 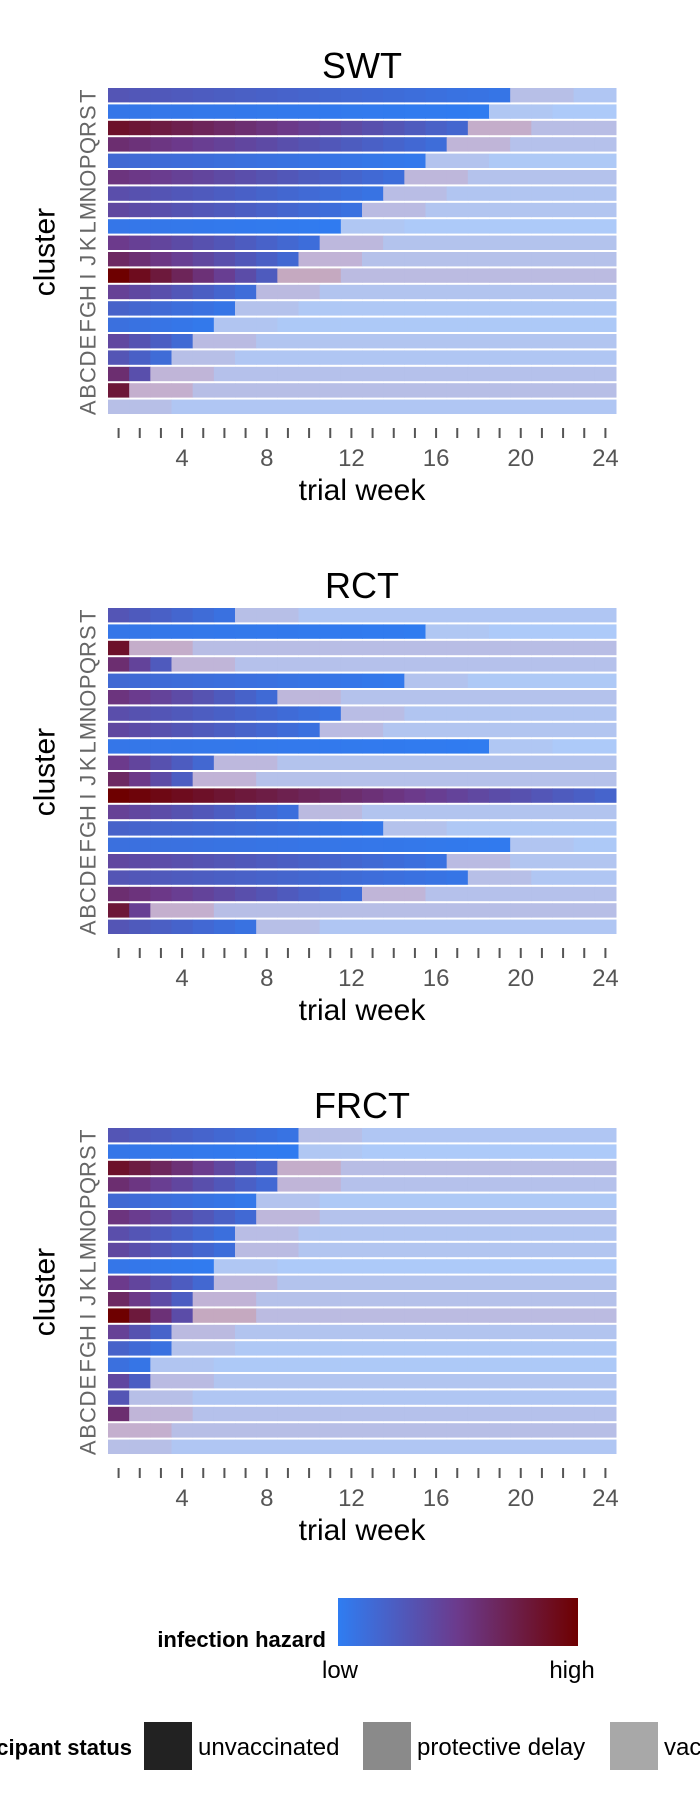 What do you see at coordinates (88, 1447) in the screenshot?
I see `cluster-label-A: A` at bounding box center [88, 1447].